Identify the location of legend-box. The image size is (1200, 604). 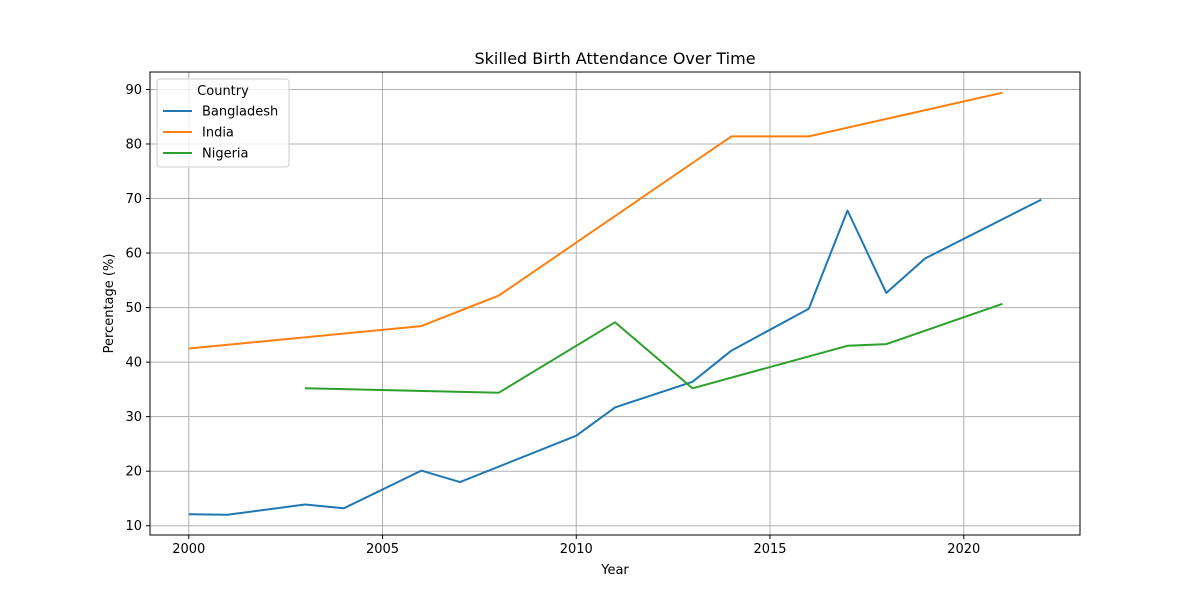
(223, 123).